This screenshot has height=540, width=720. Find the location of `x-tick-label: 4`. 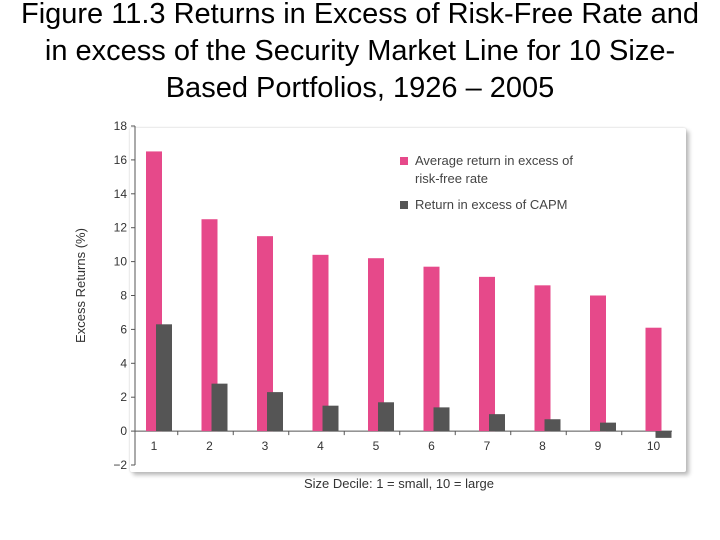

x-tick-label: 4 is located at coordinates (320, 446).